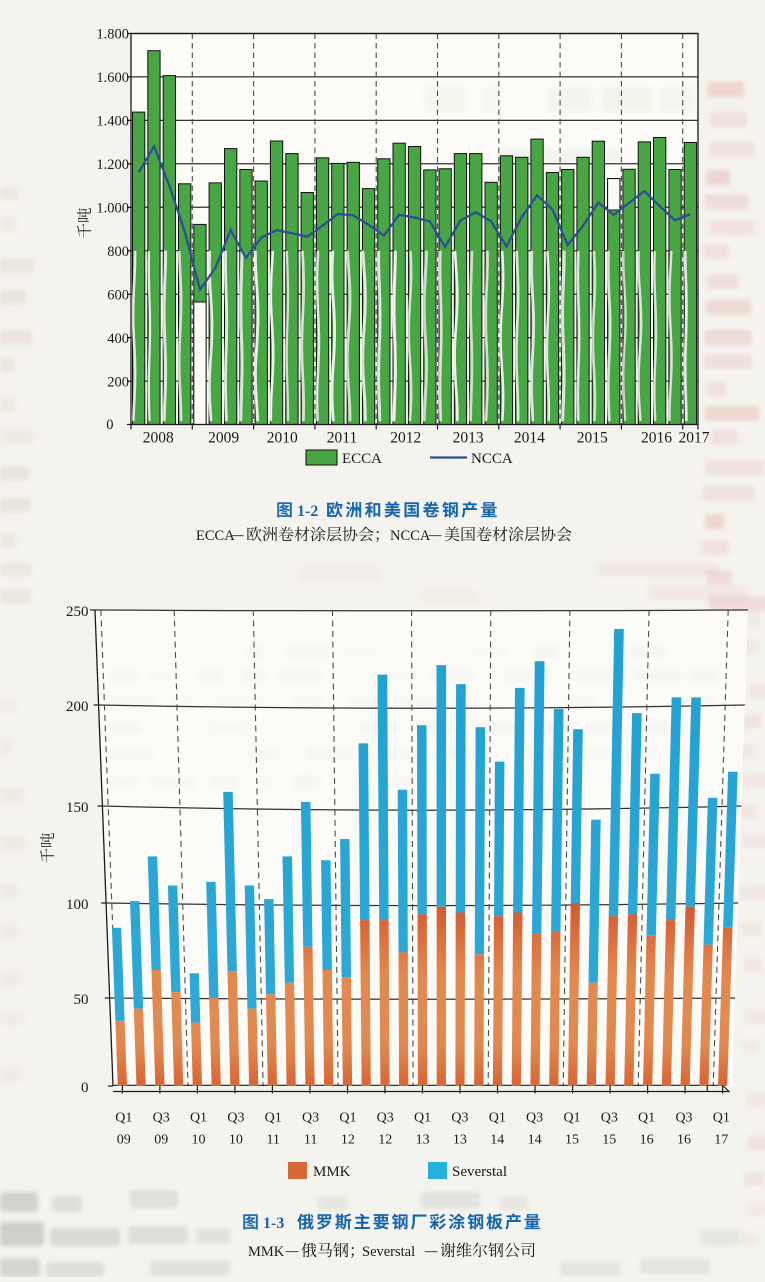 The image size is (765, 1282). Describe the element at coordinates (468, 438) in the screenshot. I see `svg-text: 2013` at that location.